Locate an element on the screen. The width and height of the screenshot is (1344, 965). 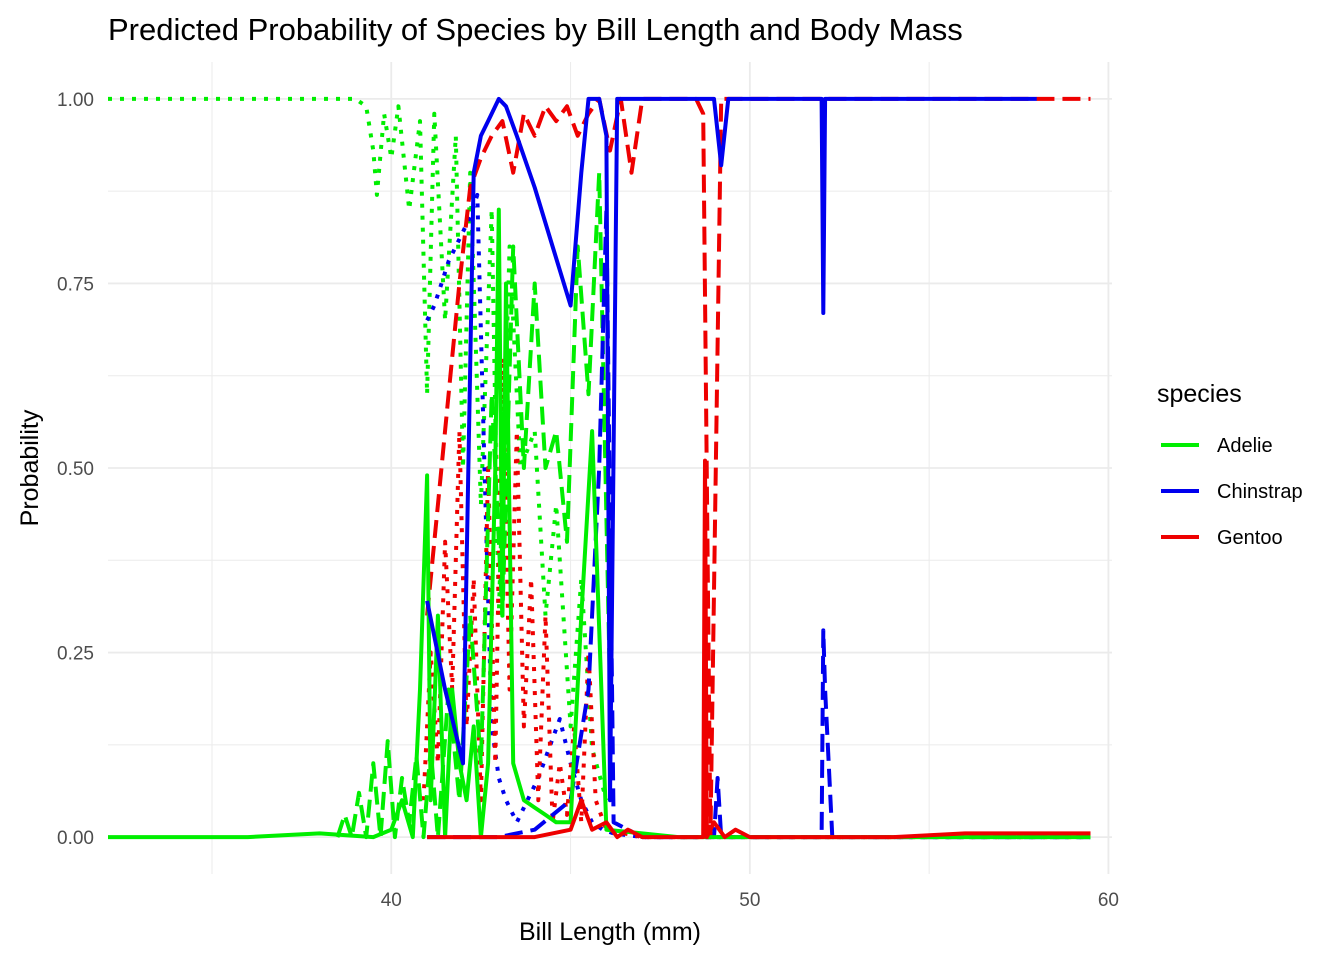
y-axis-title: Probability is located at coordinates (30, 467).